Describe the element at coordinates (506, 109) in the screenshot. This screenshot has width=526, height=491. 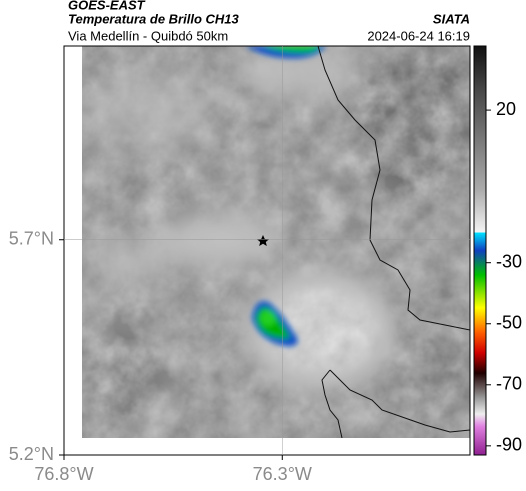
I see `colorbar-tick-label: 20` at that location.